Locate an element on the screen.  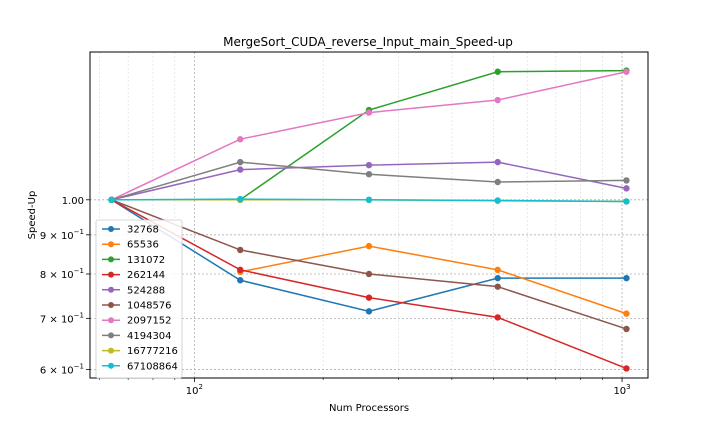
y-tick-label: 7 × 10⁻¹ is located at coordinates (62, 318).